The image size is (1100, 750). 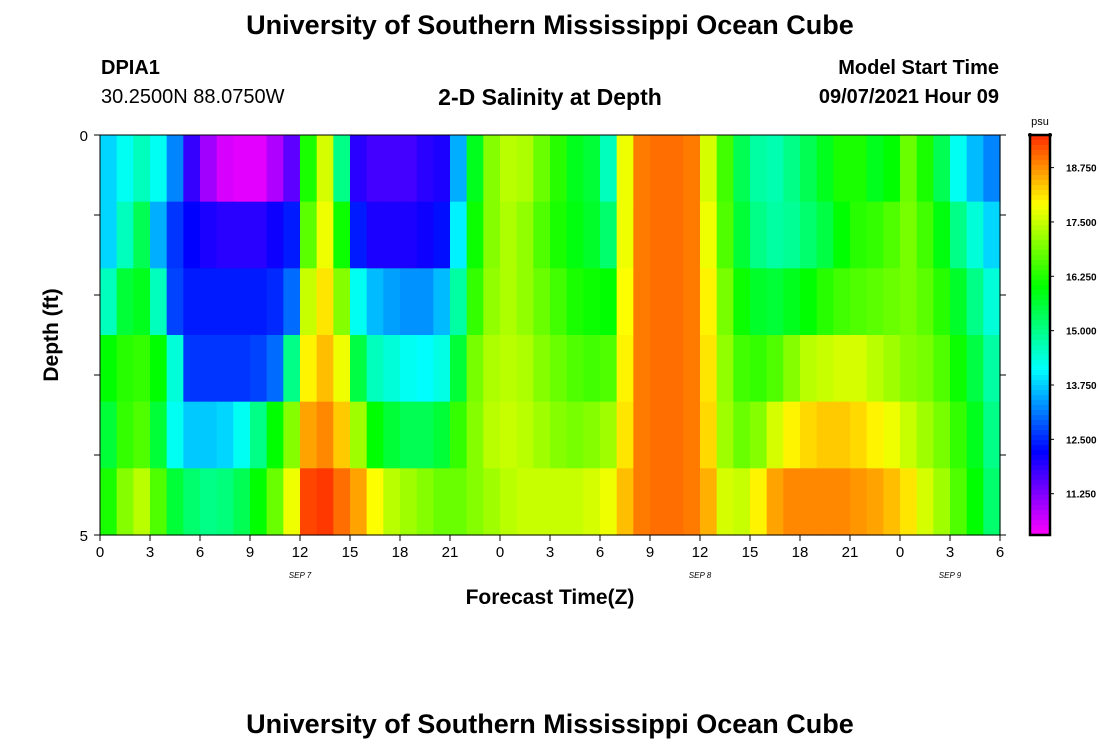 What do you see at coordinates (700, 552) in the screenshot?
I see `x-tick-label: 12` at bounding box center [700, 552].